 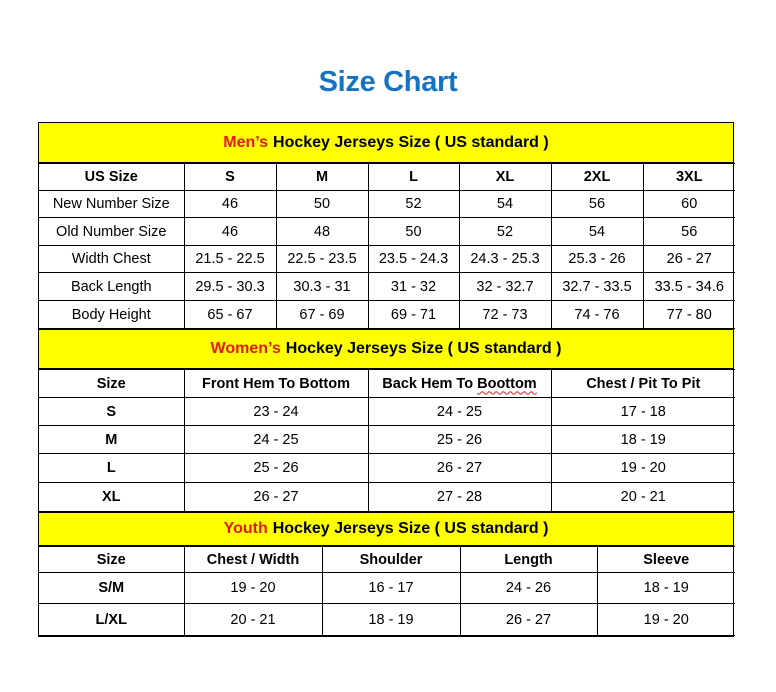 I want to click on column-header: US Size, so click(x=112, y=177).